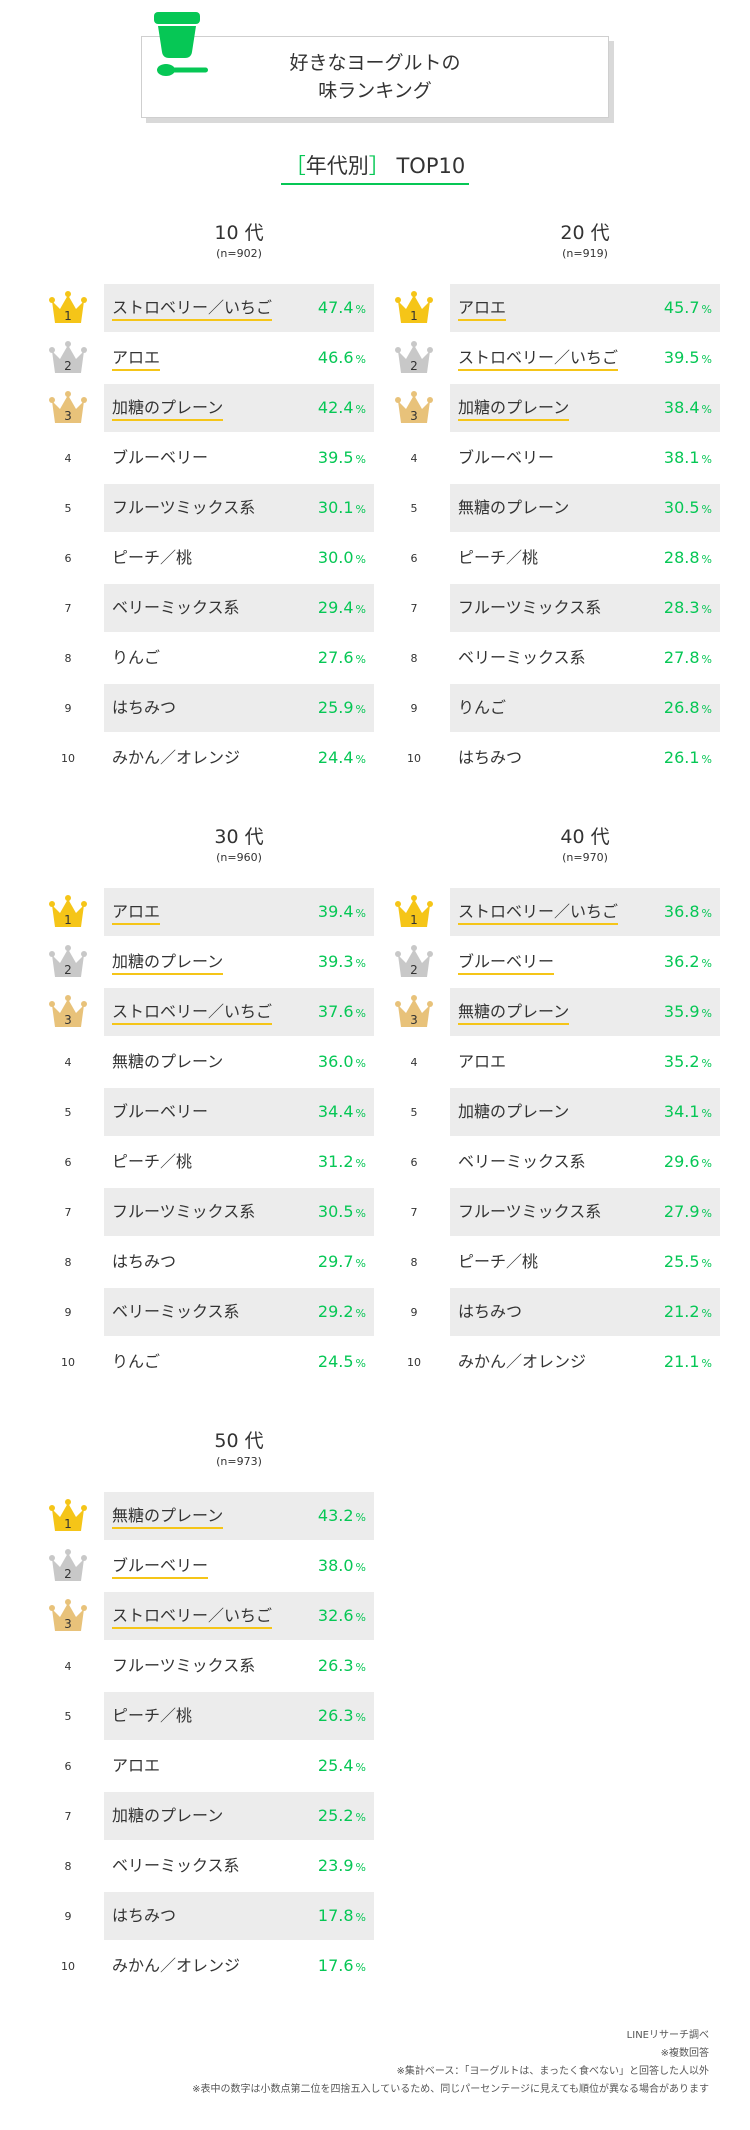 The width and height of the screenshot is (750, 2130). Describe the element at coordinates (136, 359) in the screenshot. I see `flavor-name-text: アロエ` at that location.